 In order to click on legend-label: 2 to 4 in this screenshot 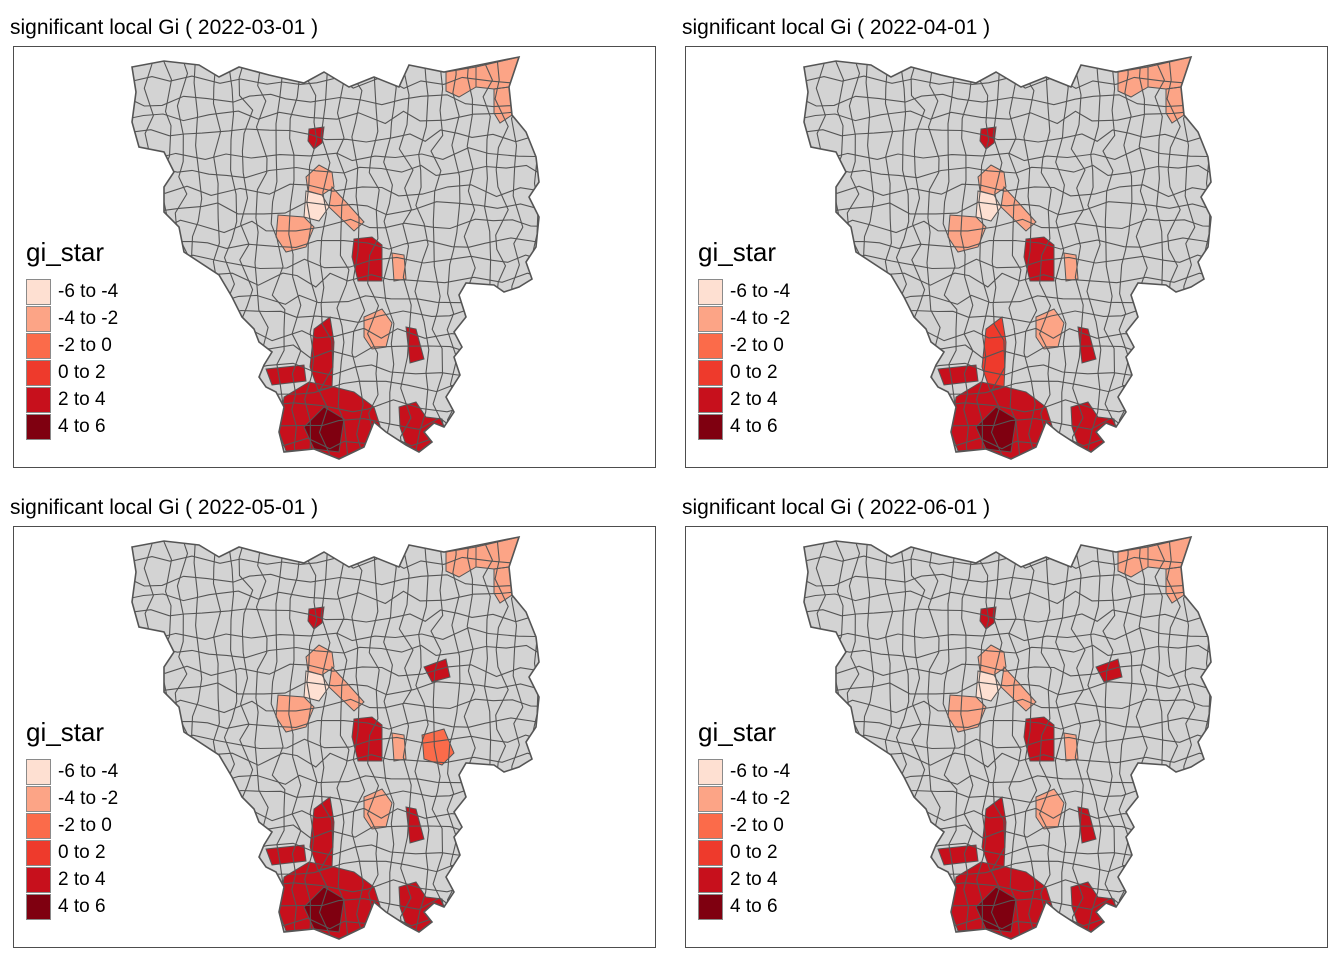, I will do `click(82, 879)`.